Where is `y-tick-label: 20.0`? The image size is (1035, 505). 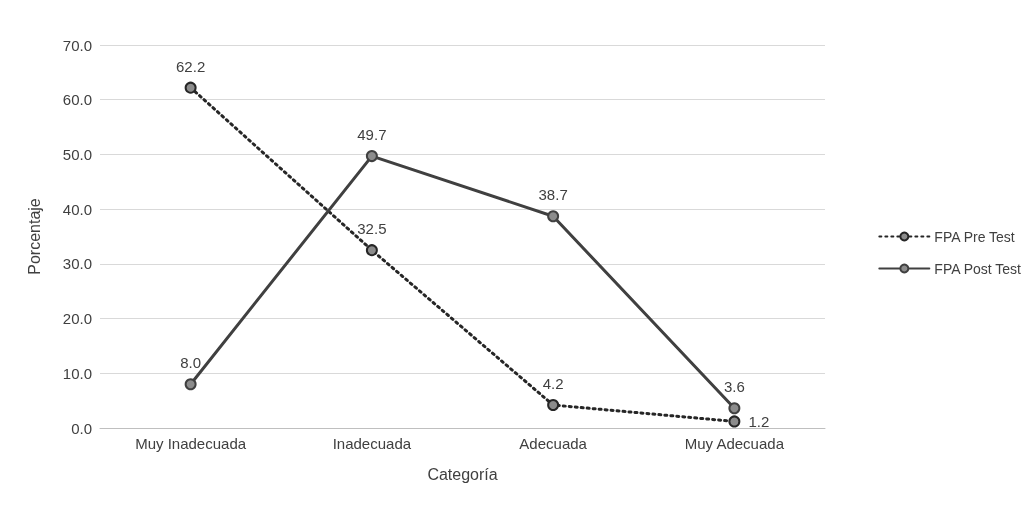 y-tick-label: 20.0 is located at coordinates (77, 319).